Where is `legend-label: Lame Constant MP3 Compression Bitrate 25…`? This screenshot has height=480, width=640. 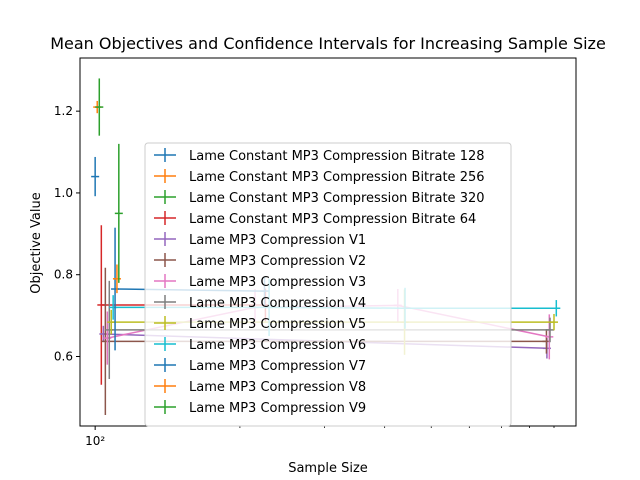
legend-label: Lame Constant MP3 Compression Bitrate 25… is located at coordinates (337, 177).